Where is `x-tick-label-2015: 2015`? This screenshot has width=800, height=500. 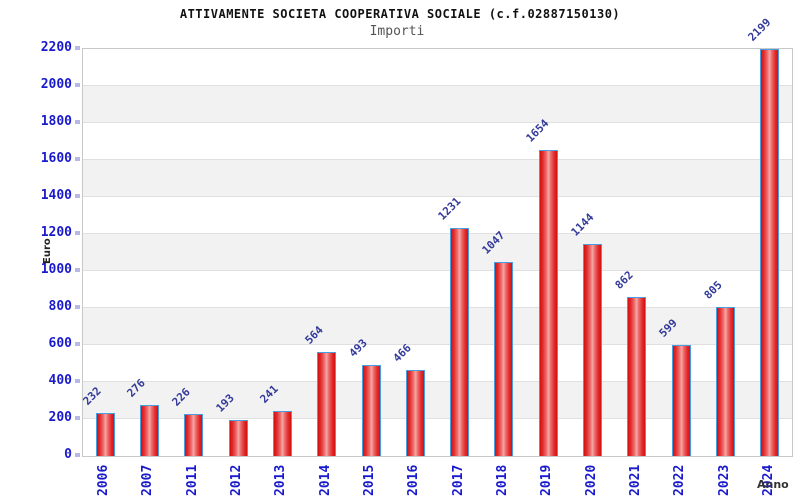
x-tick-label-2015: 2015 is located at coordinates (369, 480).